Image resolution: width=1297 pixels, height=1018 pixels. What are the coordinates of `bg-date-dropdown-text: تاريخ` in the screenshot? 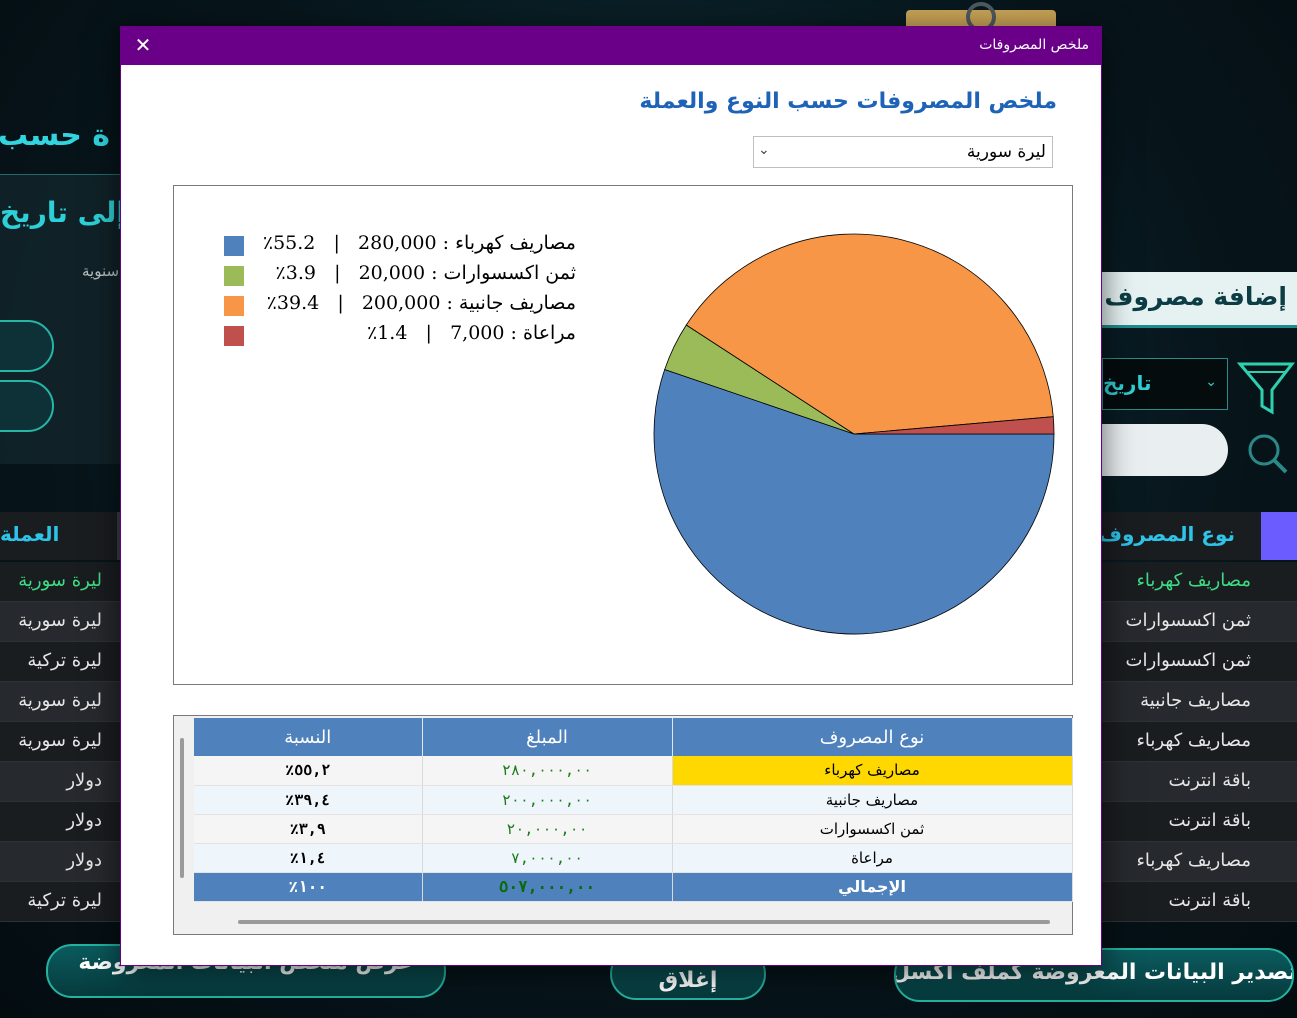 It's located at (1127, 383).